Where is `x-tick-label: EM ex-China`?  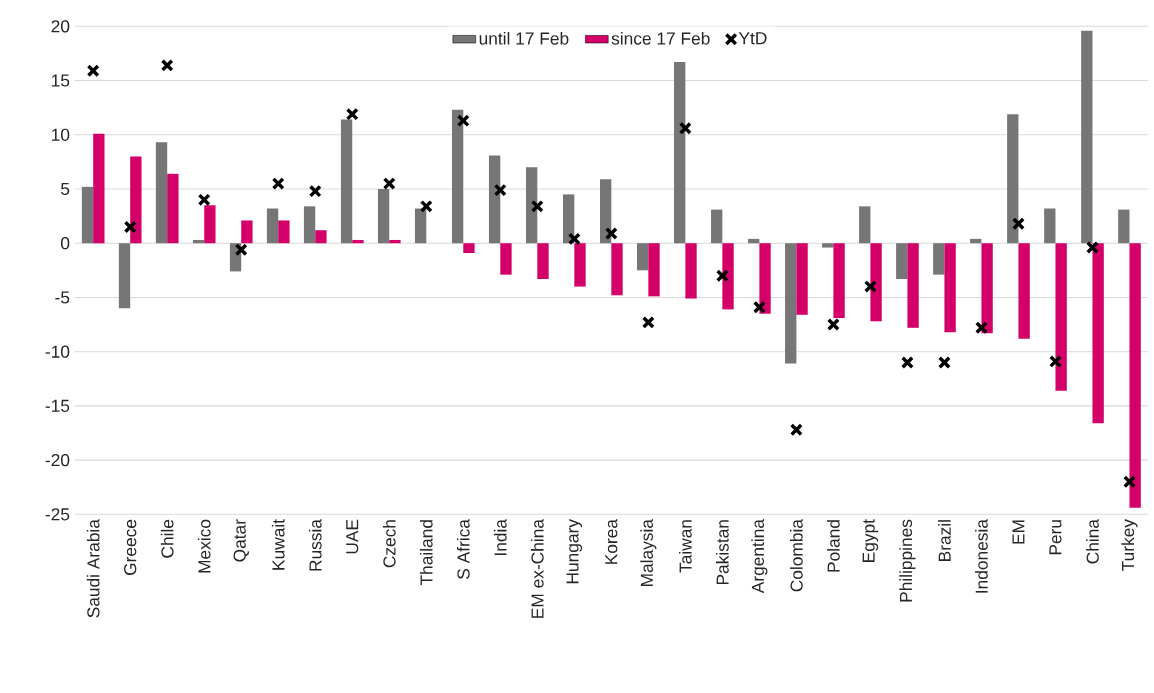 x-tick-label: EM ex-China is located at coordinates (537, 568).